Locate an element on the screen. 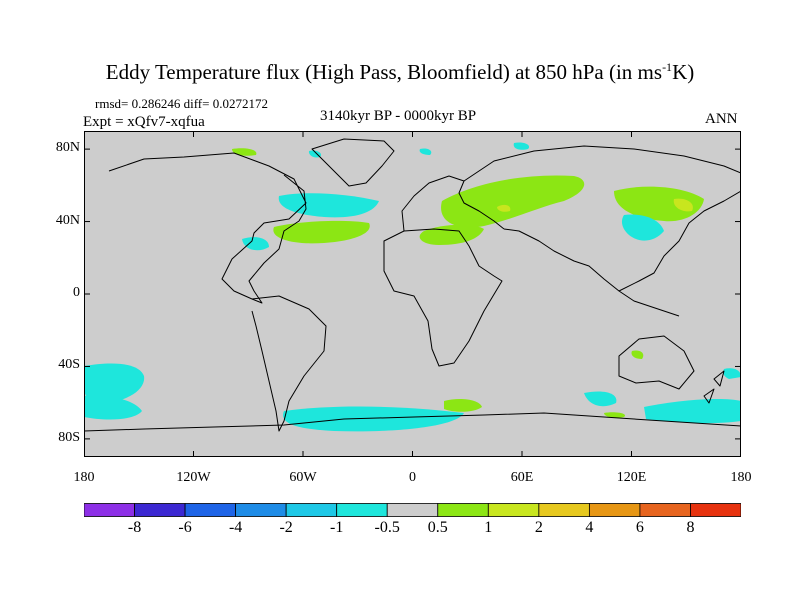  lat-label: 0 is located at coordinates (76, 292).